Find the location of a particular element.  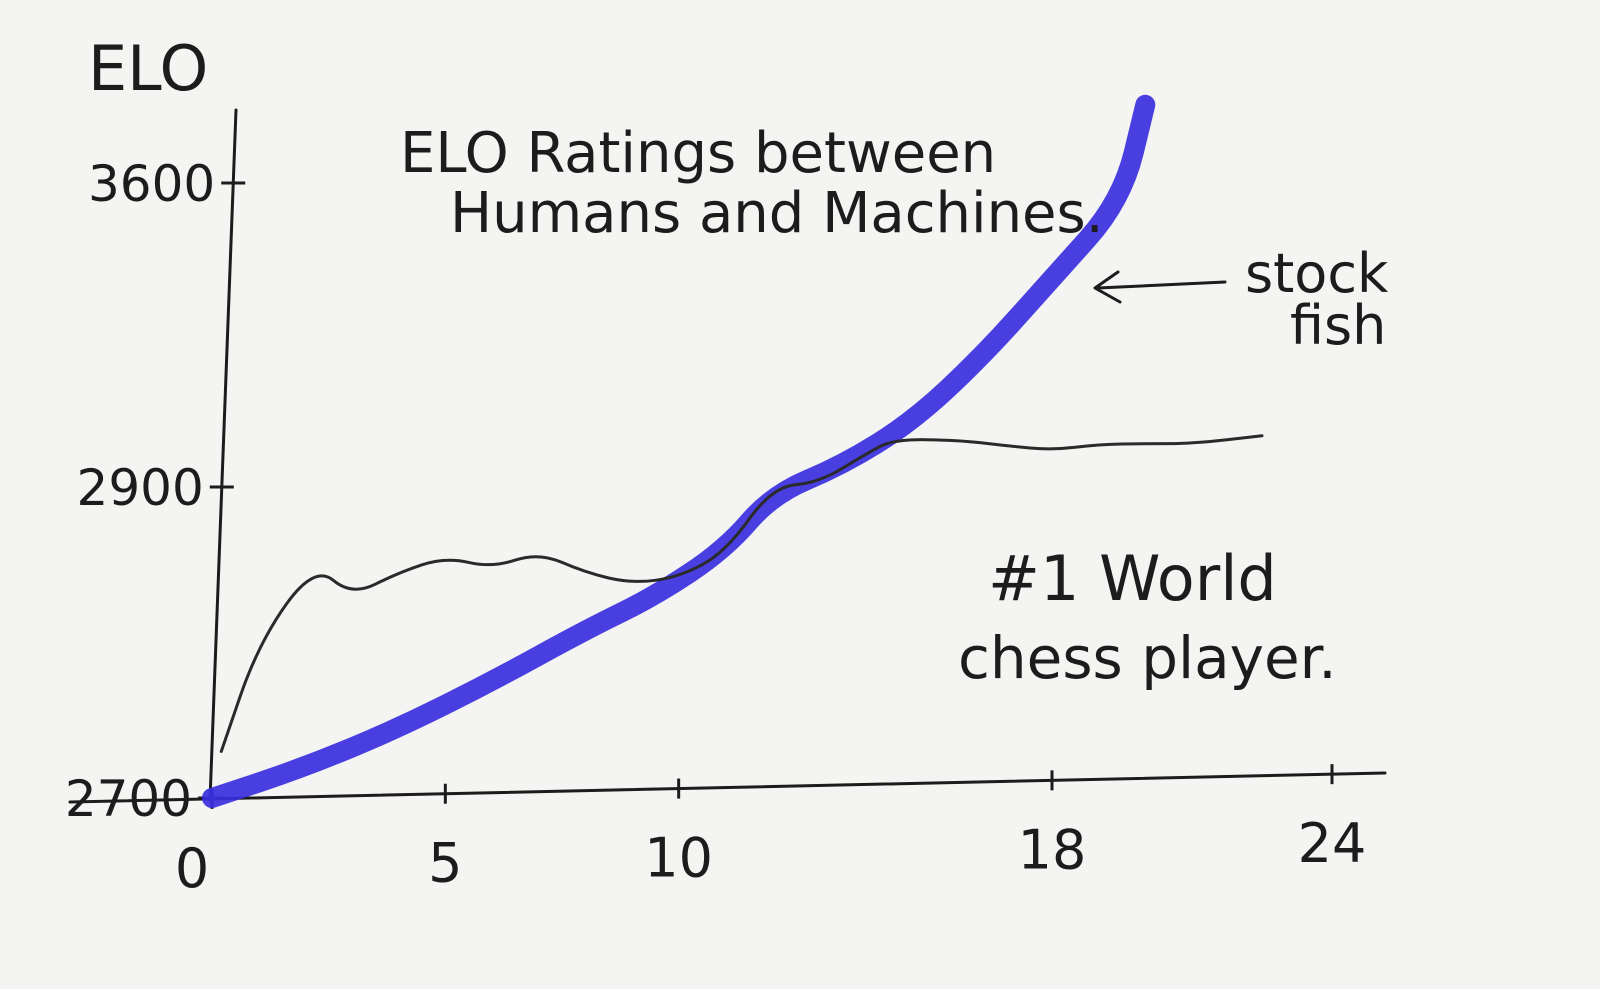

y-tick-label: 3600 is located at coordinates (151, 184).